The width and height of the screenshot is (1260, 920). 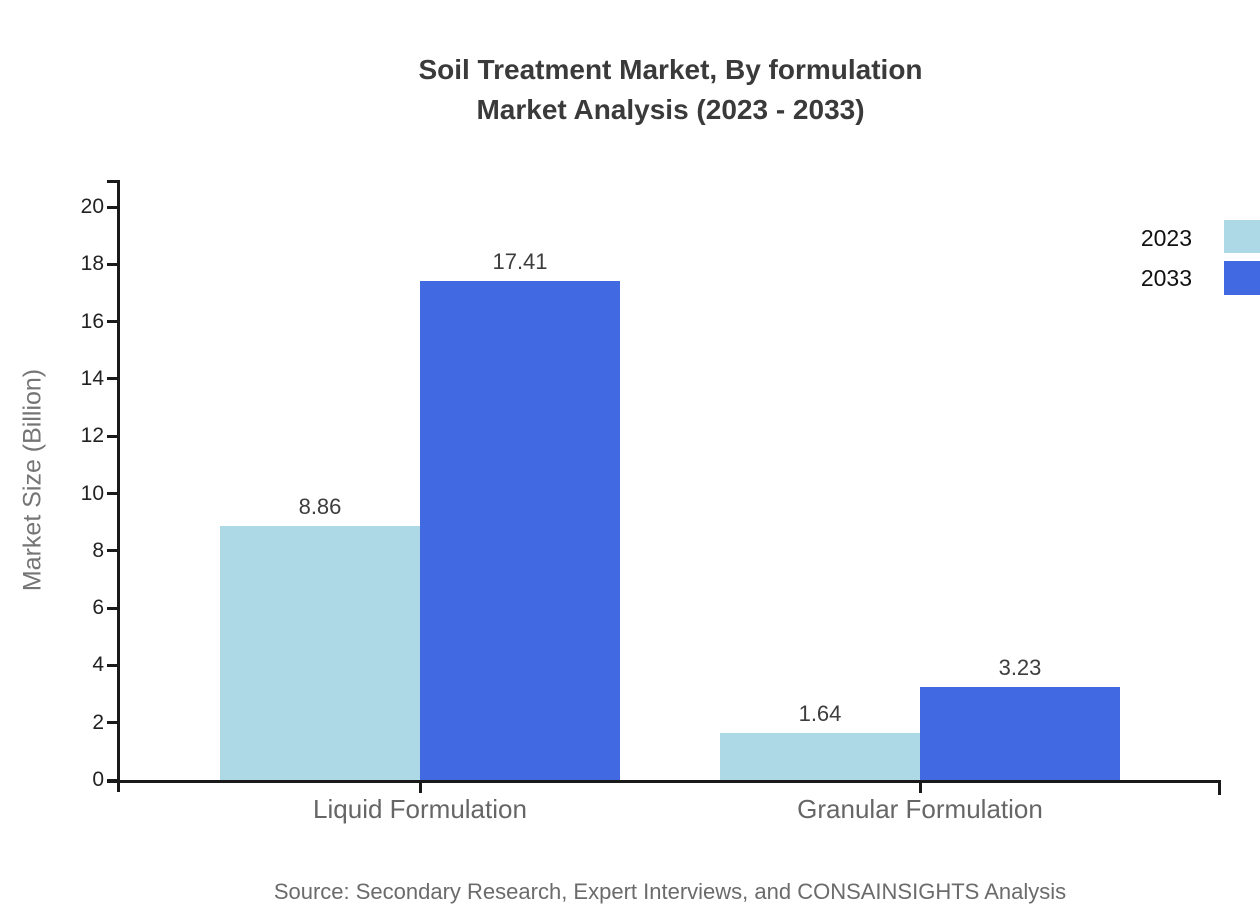 What do you see at coordinates (320, 507) in the screenshot?
I see `bar-value-label: 8.86` at bounding box center [320, 507].